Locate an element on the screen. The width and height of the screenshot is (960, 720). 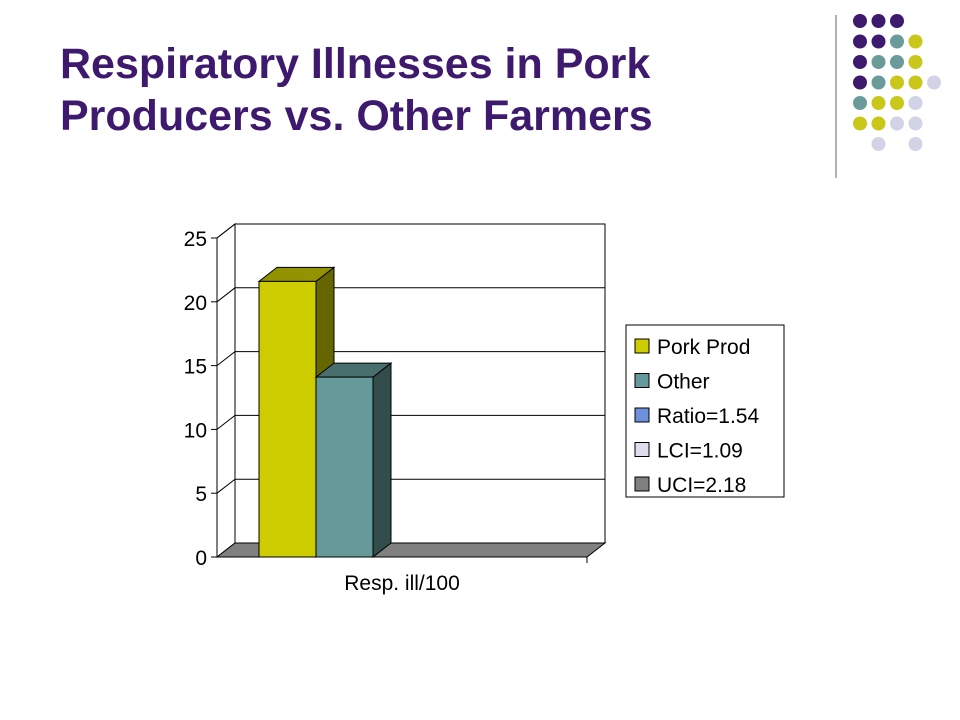
legend-label: Pork Prod is located at coordinates (703, 347).